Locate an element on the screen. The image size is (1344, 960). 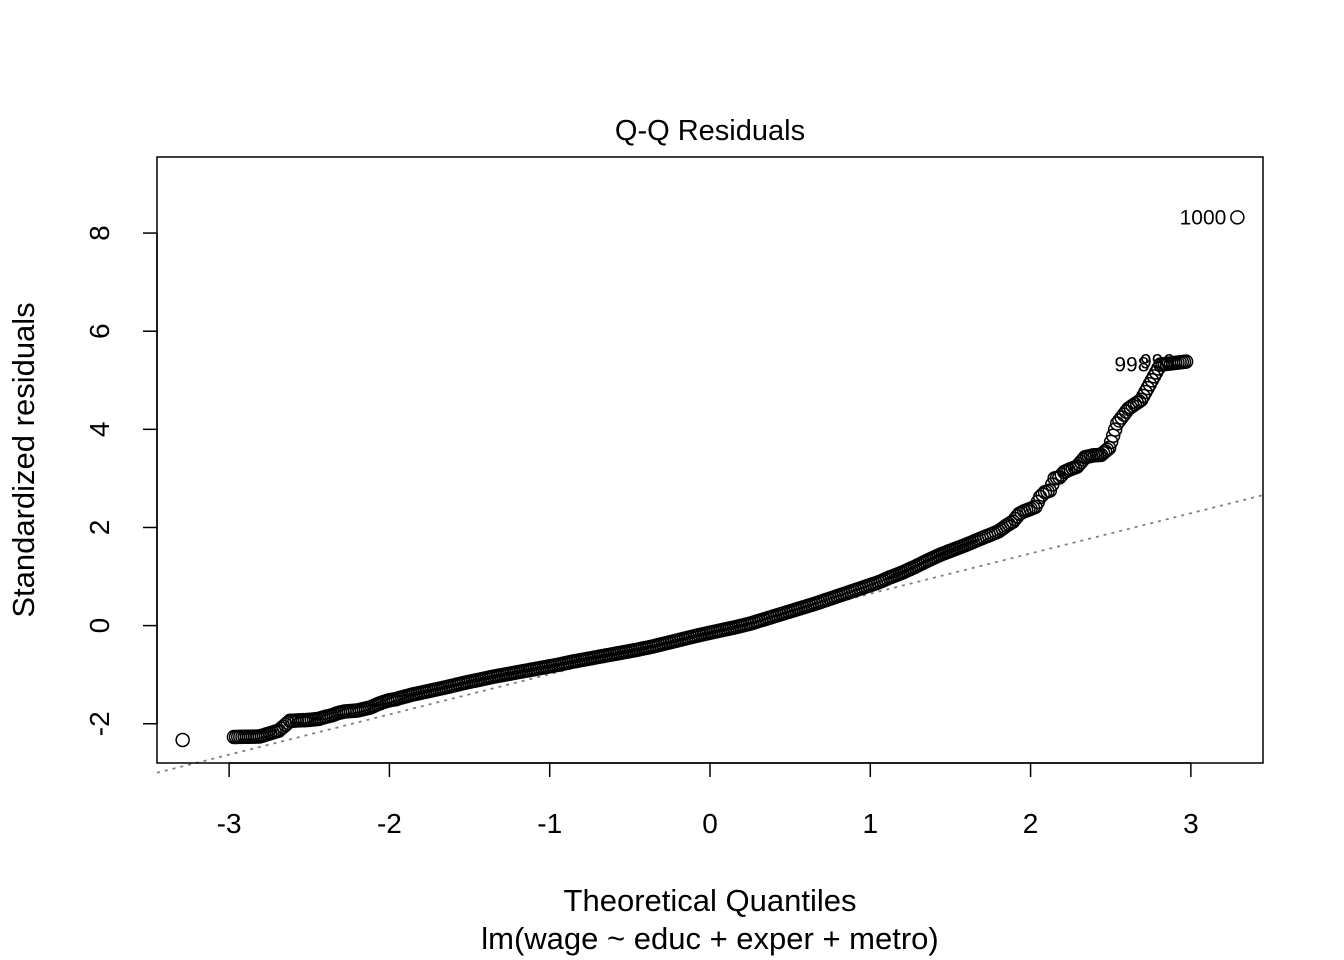
y-axis-title: Standardized residuals is located at coordinates (23, 459).